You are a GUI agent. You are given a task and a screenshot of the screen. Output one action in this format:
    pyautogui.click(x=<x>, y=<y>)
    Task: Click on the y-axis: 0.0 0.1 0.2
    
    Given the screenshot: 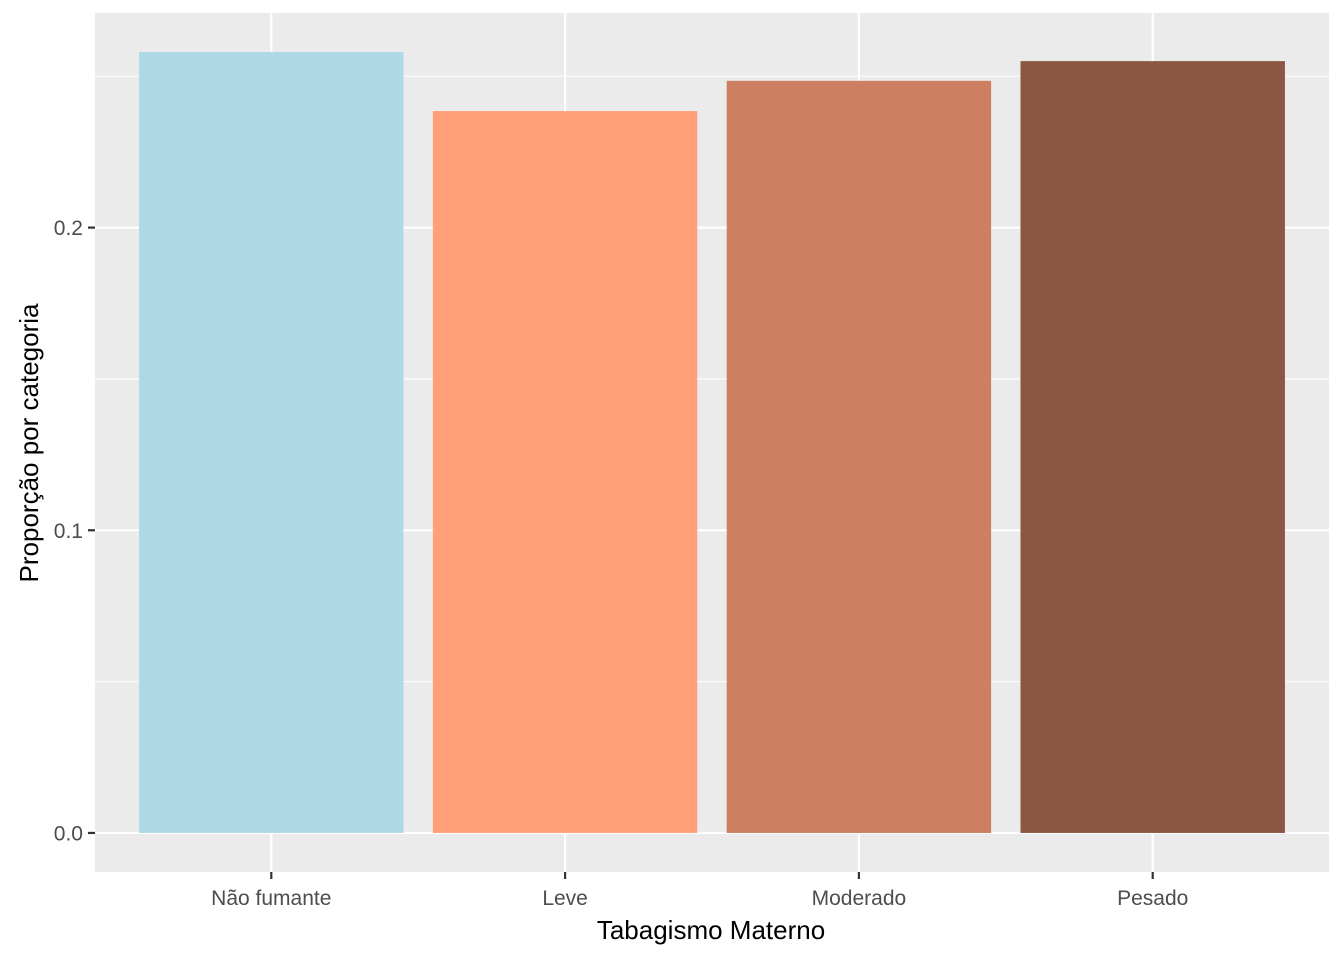 What is the action you would take?
    pyautogui.click(x=74, y=531)
    